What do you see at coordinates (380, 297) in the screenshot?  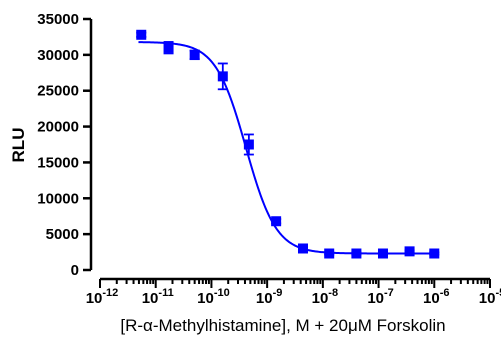 I see `x-tick-label: 10⁻⁷` at bounding box center [380, 297].